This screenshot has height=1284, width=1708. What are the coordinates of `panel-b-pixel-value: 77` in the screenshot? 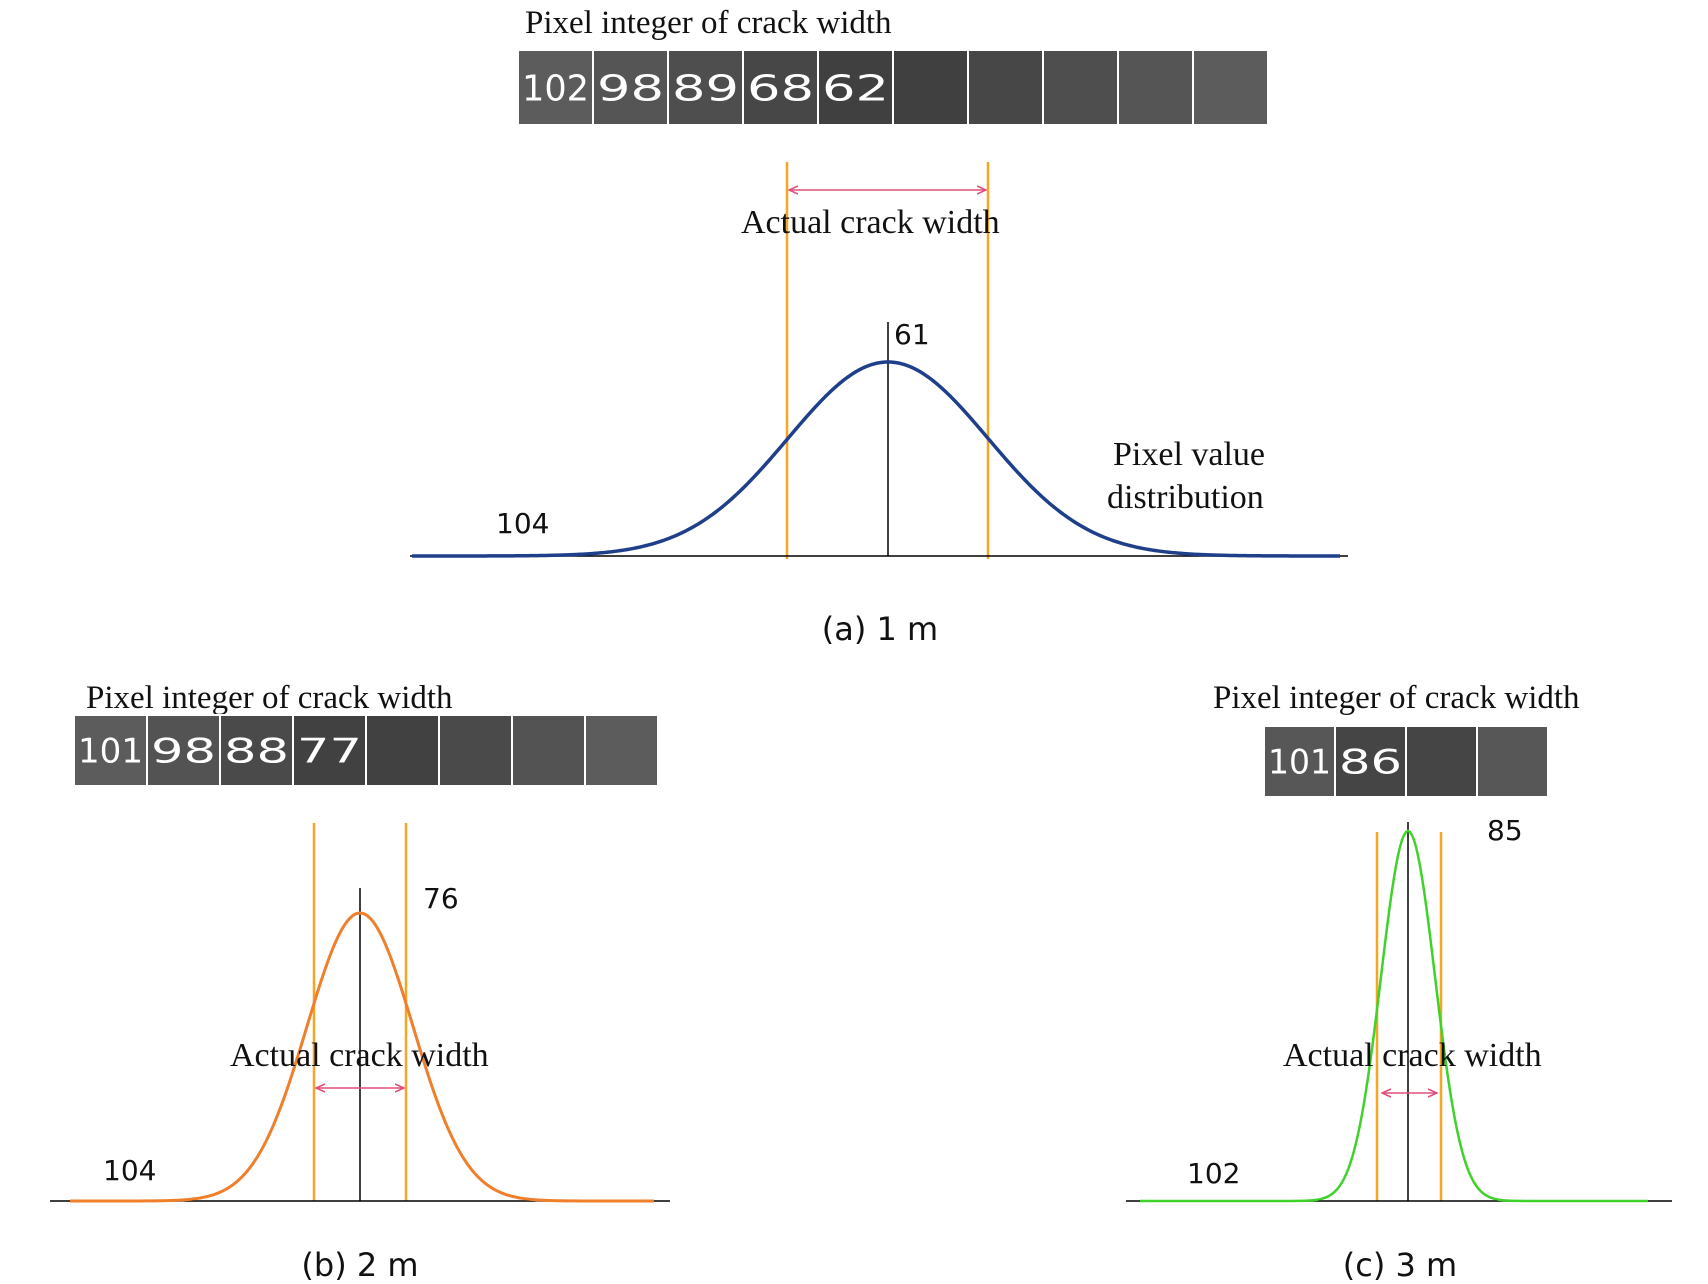 It's located at (329, 752).